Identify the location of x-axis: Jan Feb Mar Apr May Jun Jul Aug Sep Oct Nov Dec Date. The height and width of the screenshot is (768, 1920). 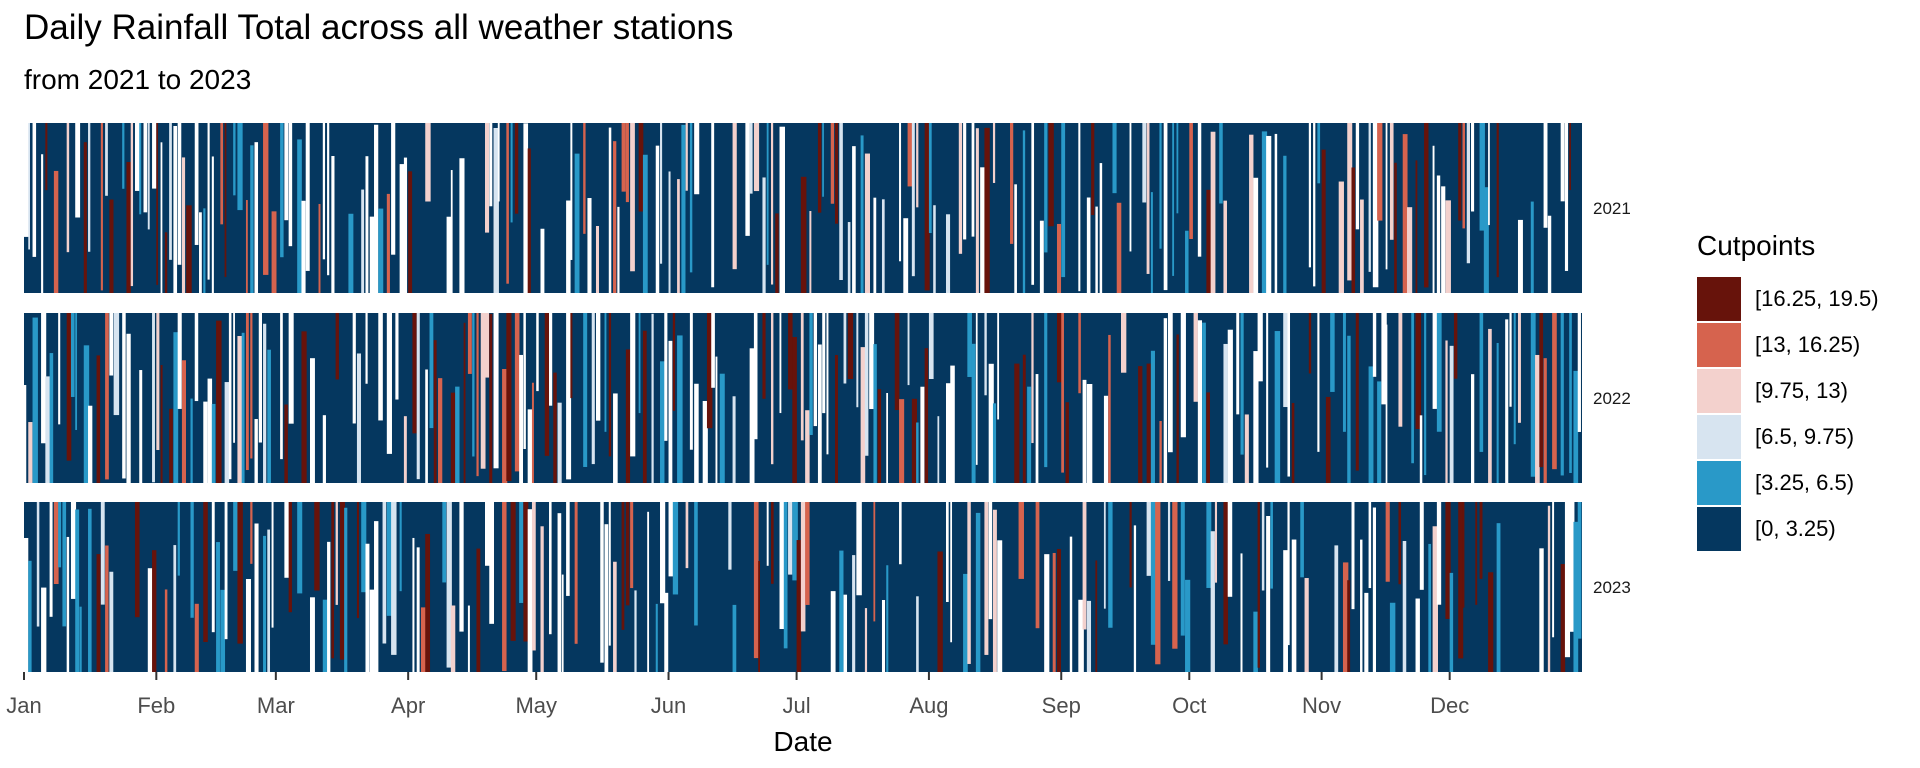
(737, 714).